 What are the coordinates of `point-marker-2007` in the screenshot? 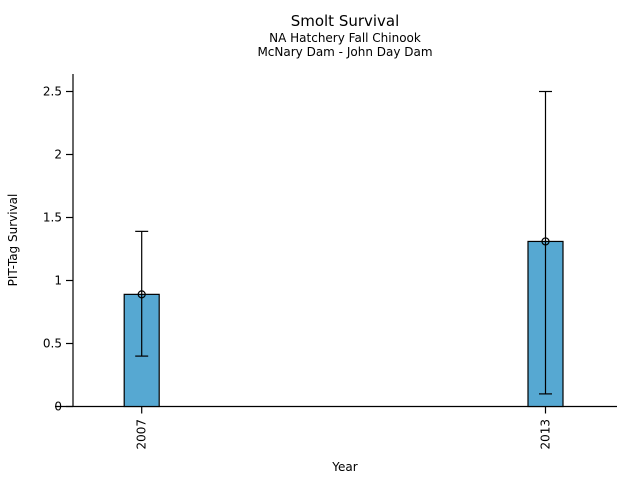 It's located at (141, 294).